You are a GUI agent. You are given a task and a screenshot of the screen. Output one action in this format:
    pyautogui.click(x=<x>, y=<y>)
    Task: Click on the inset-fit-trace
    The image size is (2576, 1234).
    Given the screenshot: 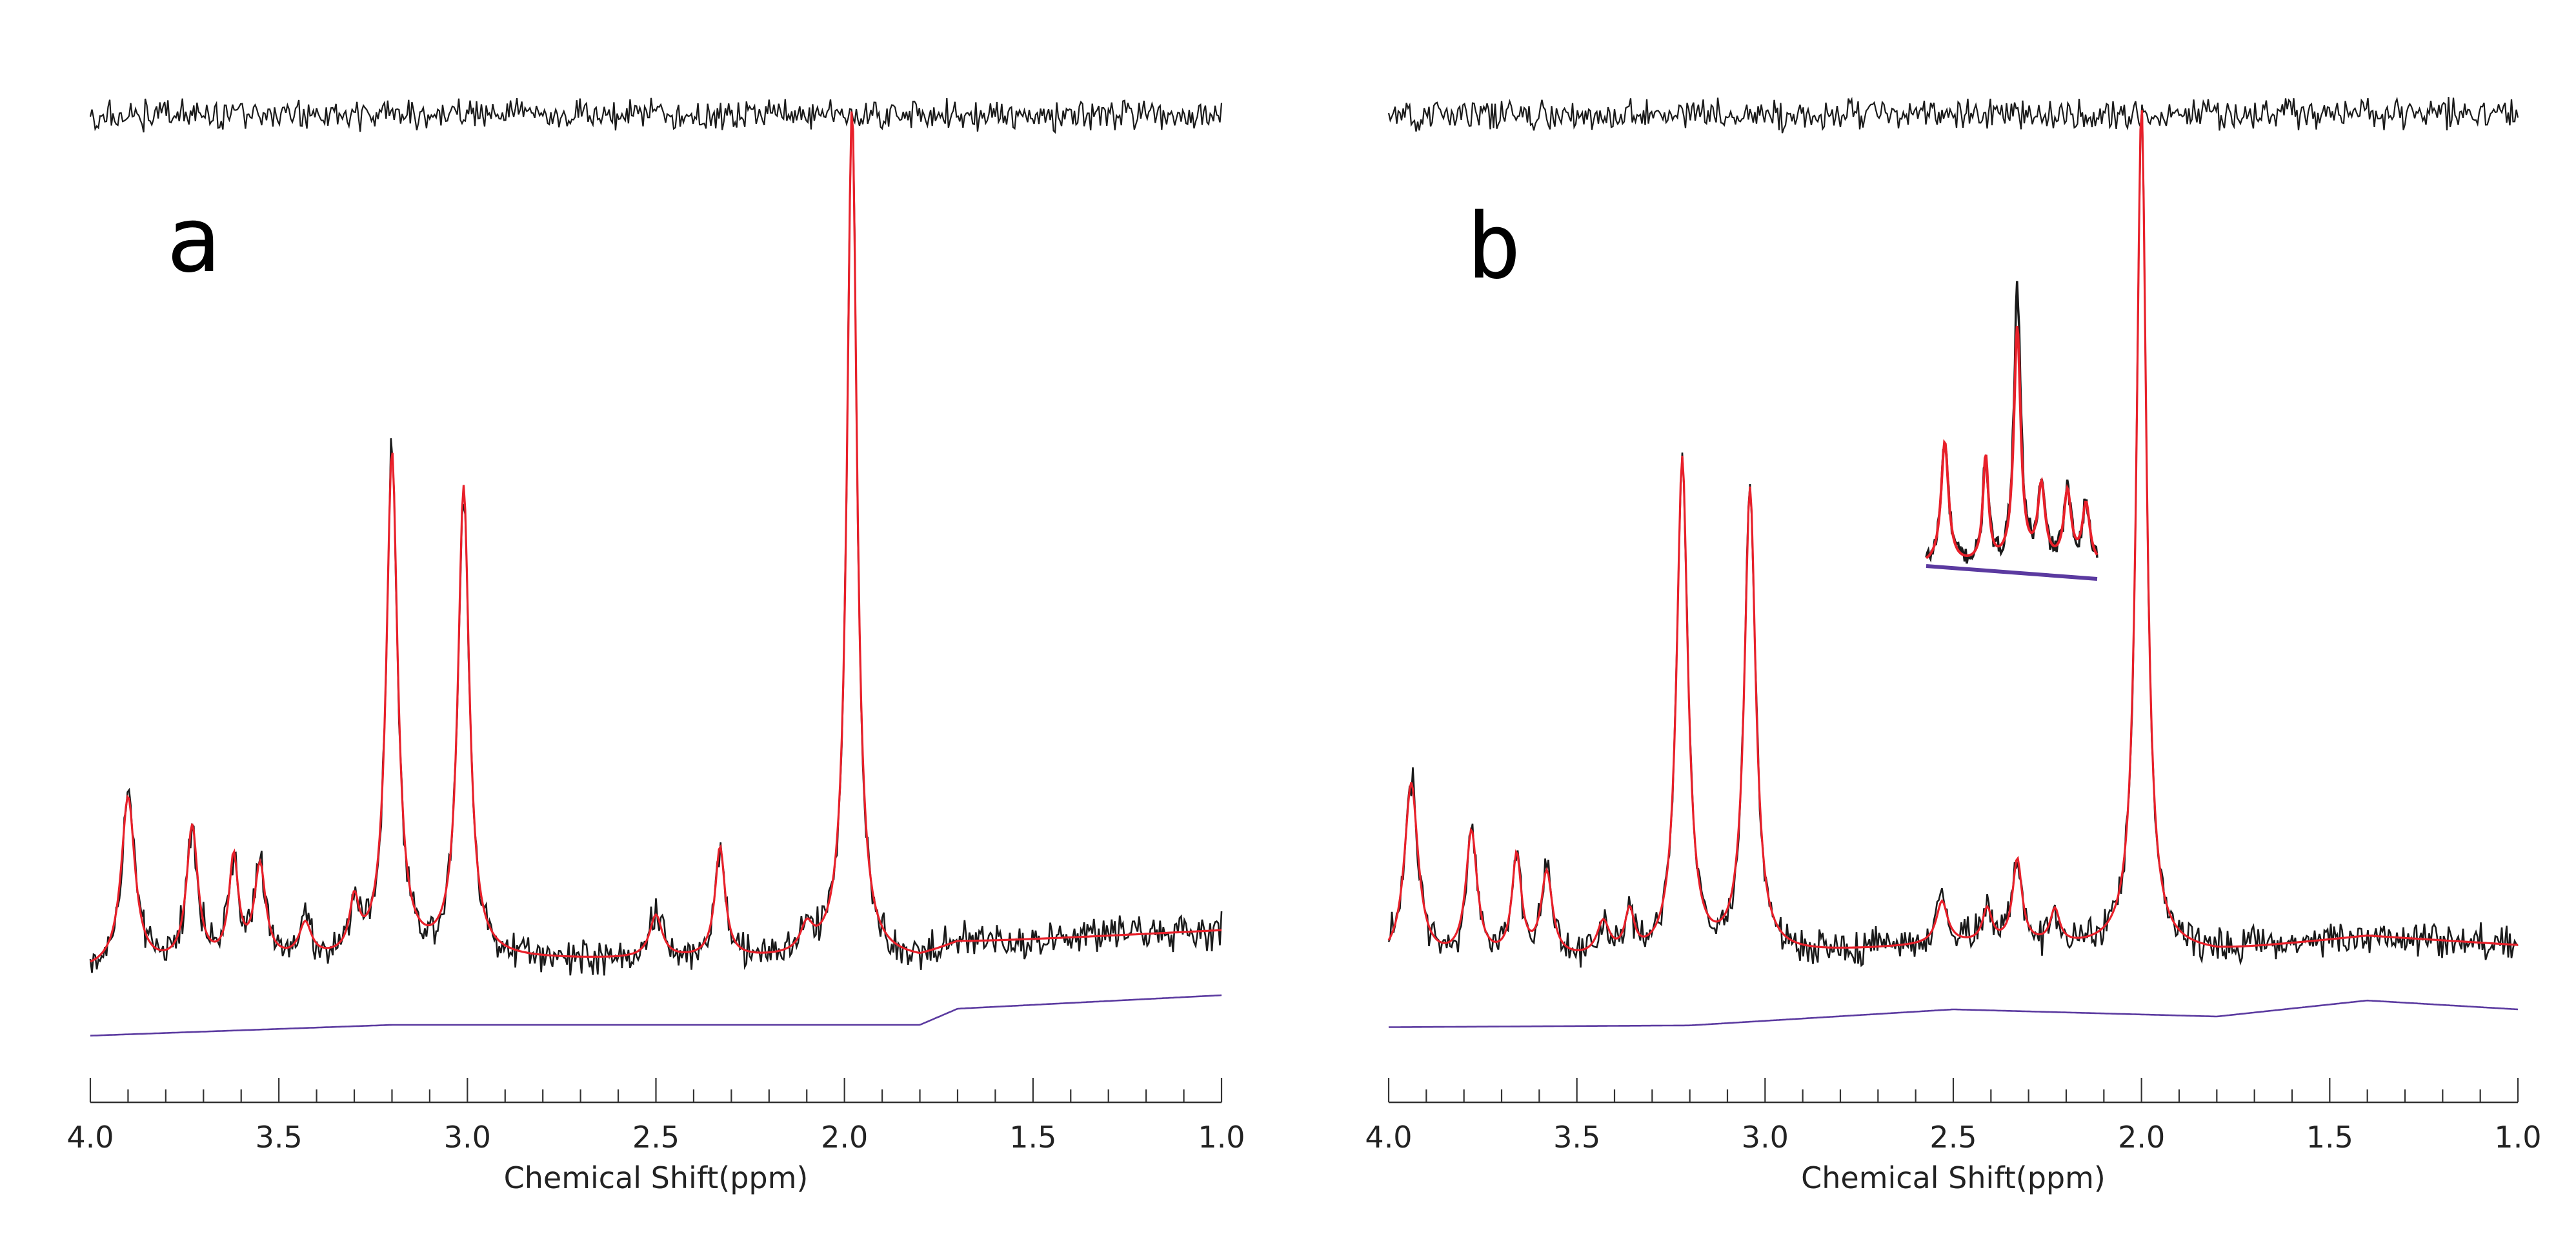 What is the action you would take?
    pyautogui.click(x=2012, y=442)
    